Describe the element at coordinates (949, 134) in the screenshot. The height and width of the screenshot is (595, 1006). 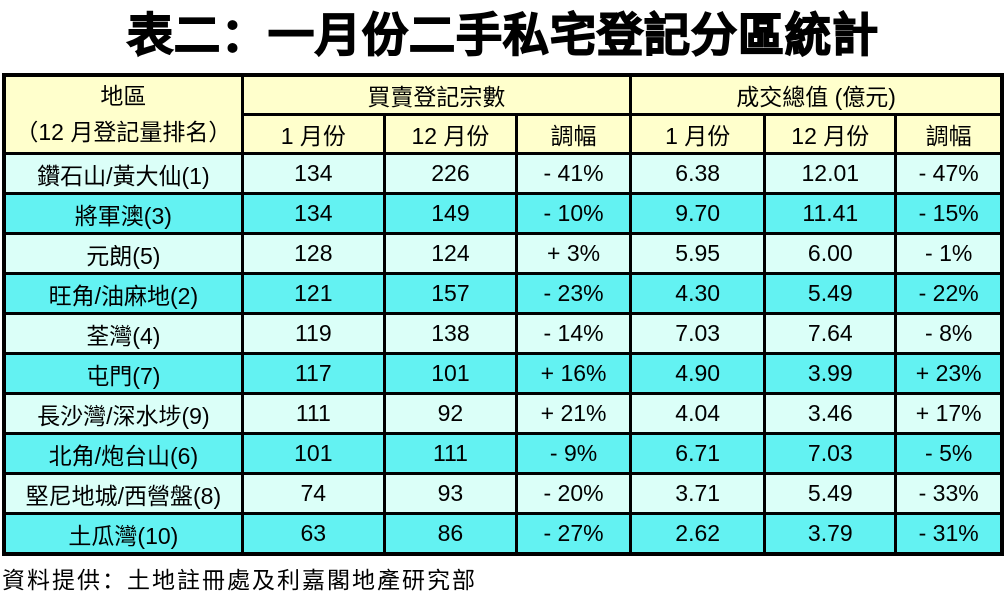
I see `header-value-change: 調幅` at that location.